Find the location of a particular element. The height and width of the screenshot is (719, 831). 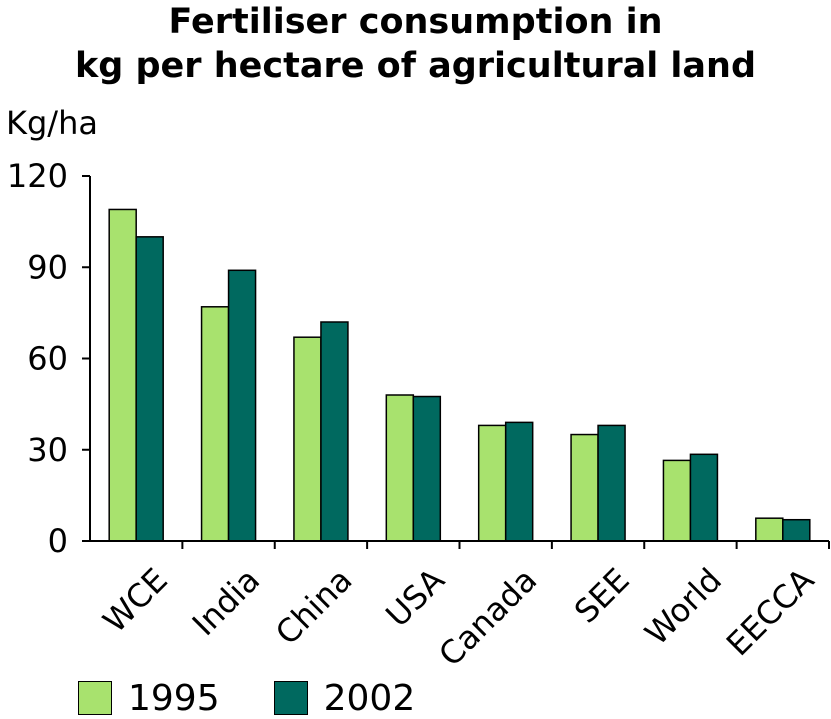

bar-1995-eecca is located at coordinates (769, 529).